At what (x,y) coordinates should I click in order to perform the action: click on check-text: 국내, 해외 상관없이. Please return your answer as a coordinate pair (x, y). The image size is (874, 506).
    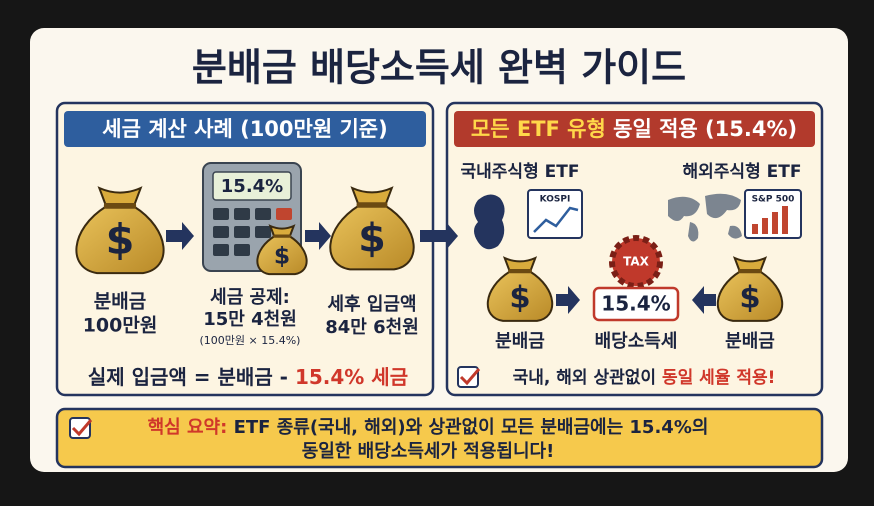
    Looking at the image, I should click on (587, 378).